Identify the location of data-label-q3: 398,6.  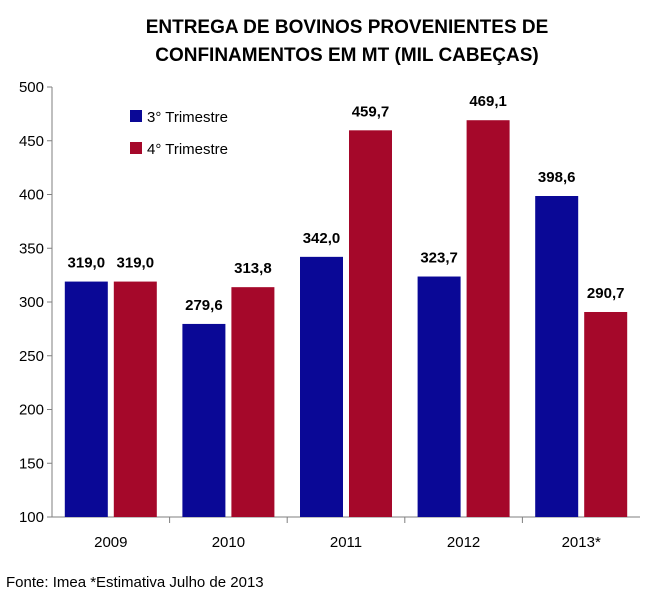
(557, 177).